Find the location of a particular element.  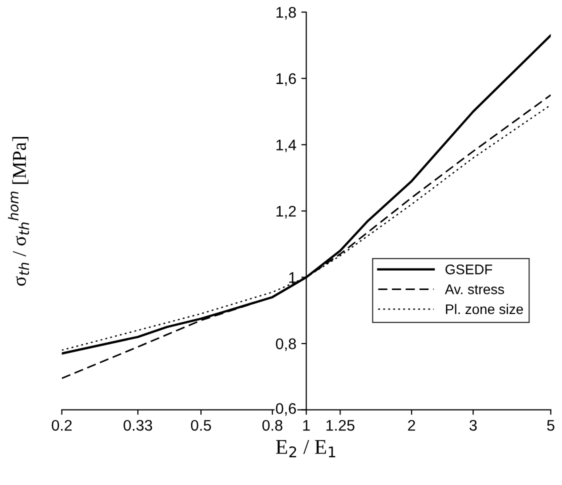

x-tick-label: 2 is located at coordinates (412, 425).